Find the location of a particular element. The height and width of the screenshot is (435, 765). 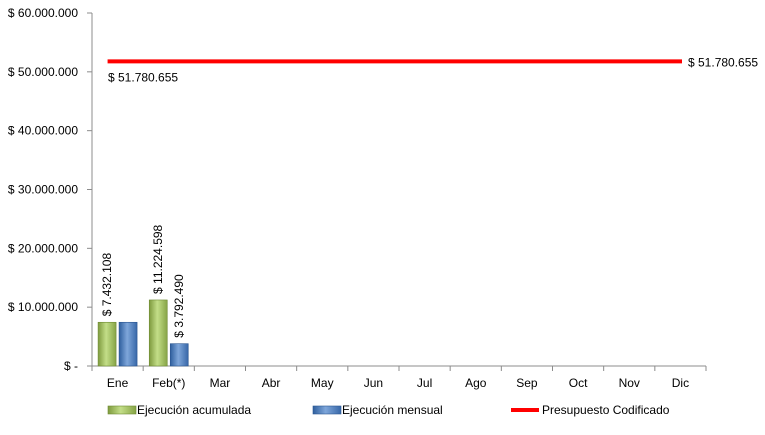

x-tick-label: Sep is located at coordinates (527, 383).